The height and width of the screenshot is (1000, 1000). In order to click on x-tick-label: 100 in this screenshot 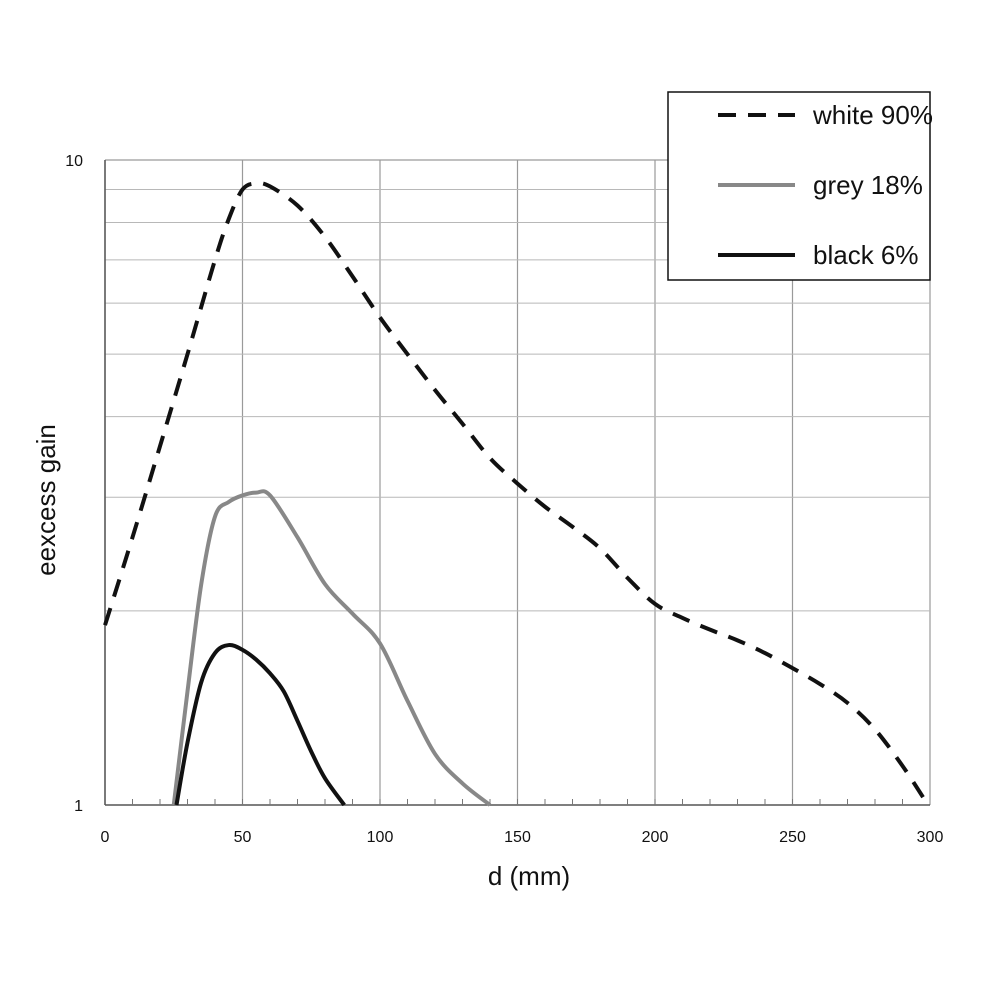, I will do `click(380, 837)`.